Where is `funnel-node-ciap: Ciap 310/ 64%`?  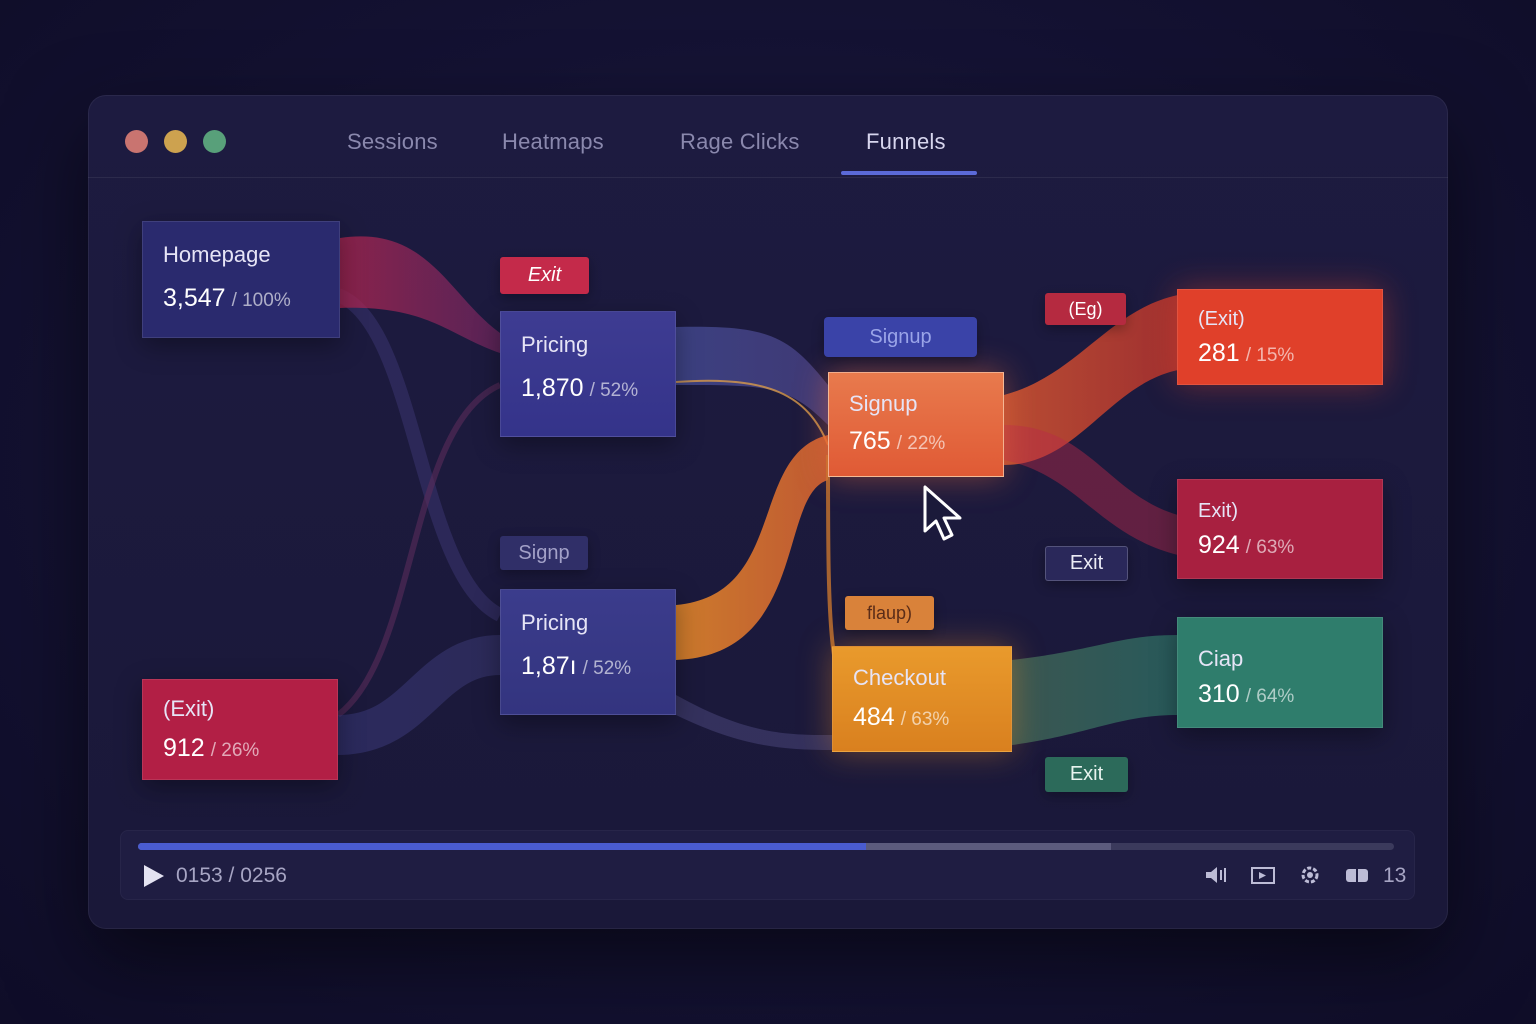
funnel-node-ciap: Ciap 310/ 64% is located at coordinates (1280, 672).